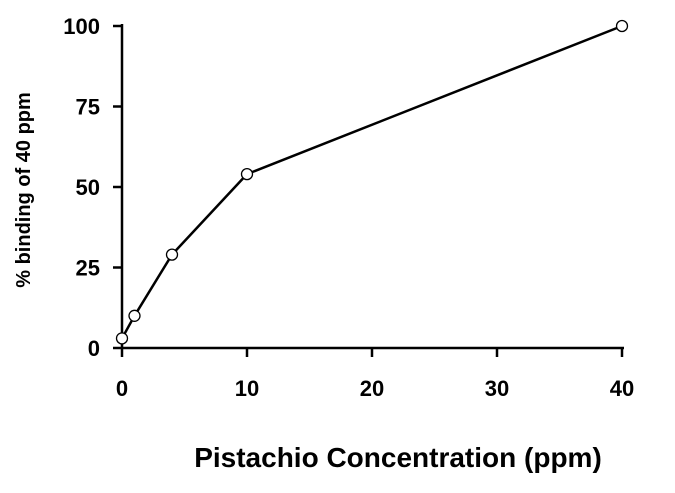 The width and height of the screenshot is (675, 493). I want to click on y-tick-label: 50, so click(88, 187).